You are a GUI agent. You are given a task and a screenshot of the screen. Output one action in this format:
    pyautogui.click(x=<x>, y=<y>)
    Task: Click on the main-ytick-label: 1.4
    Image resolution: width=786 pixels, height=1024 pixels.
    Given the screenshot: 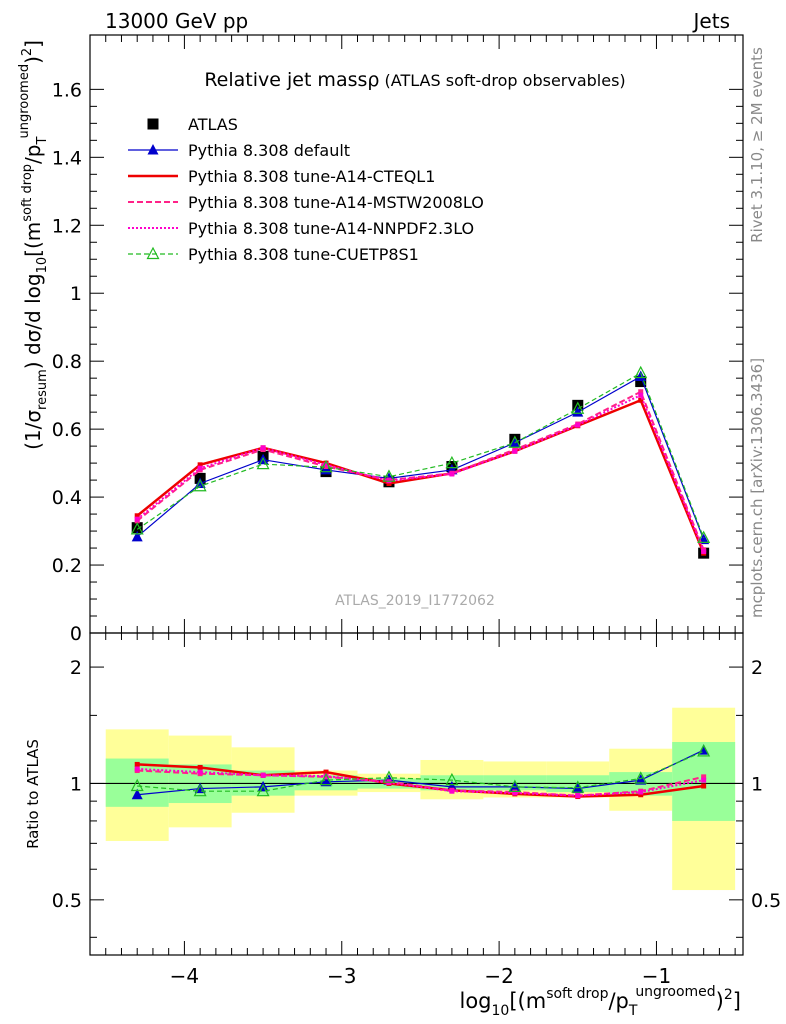 What is the action you would take?
    pyautogui.click(x=67, y=158)
    